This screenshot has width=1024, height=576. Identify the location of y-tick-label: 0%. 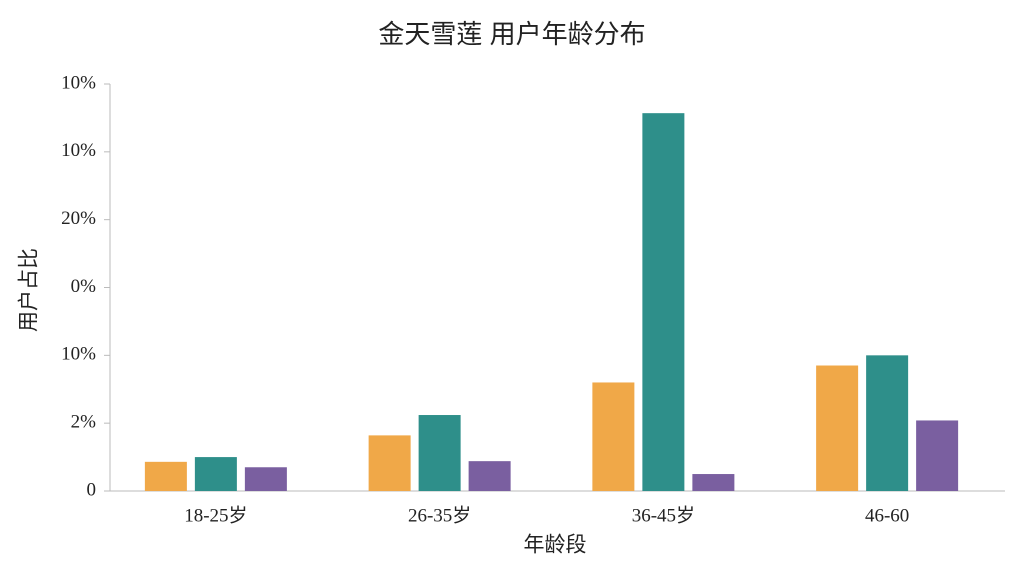
(84, 286).